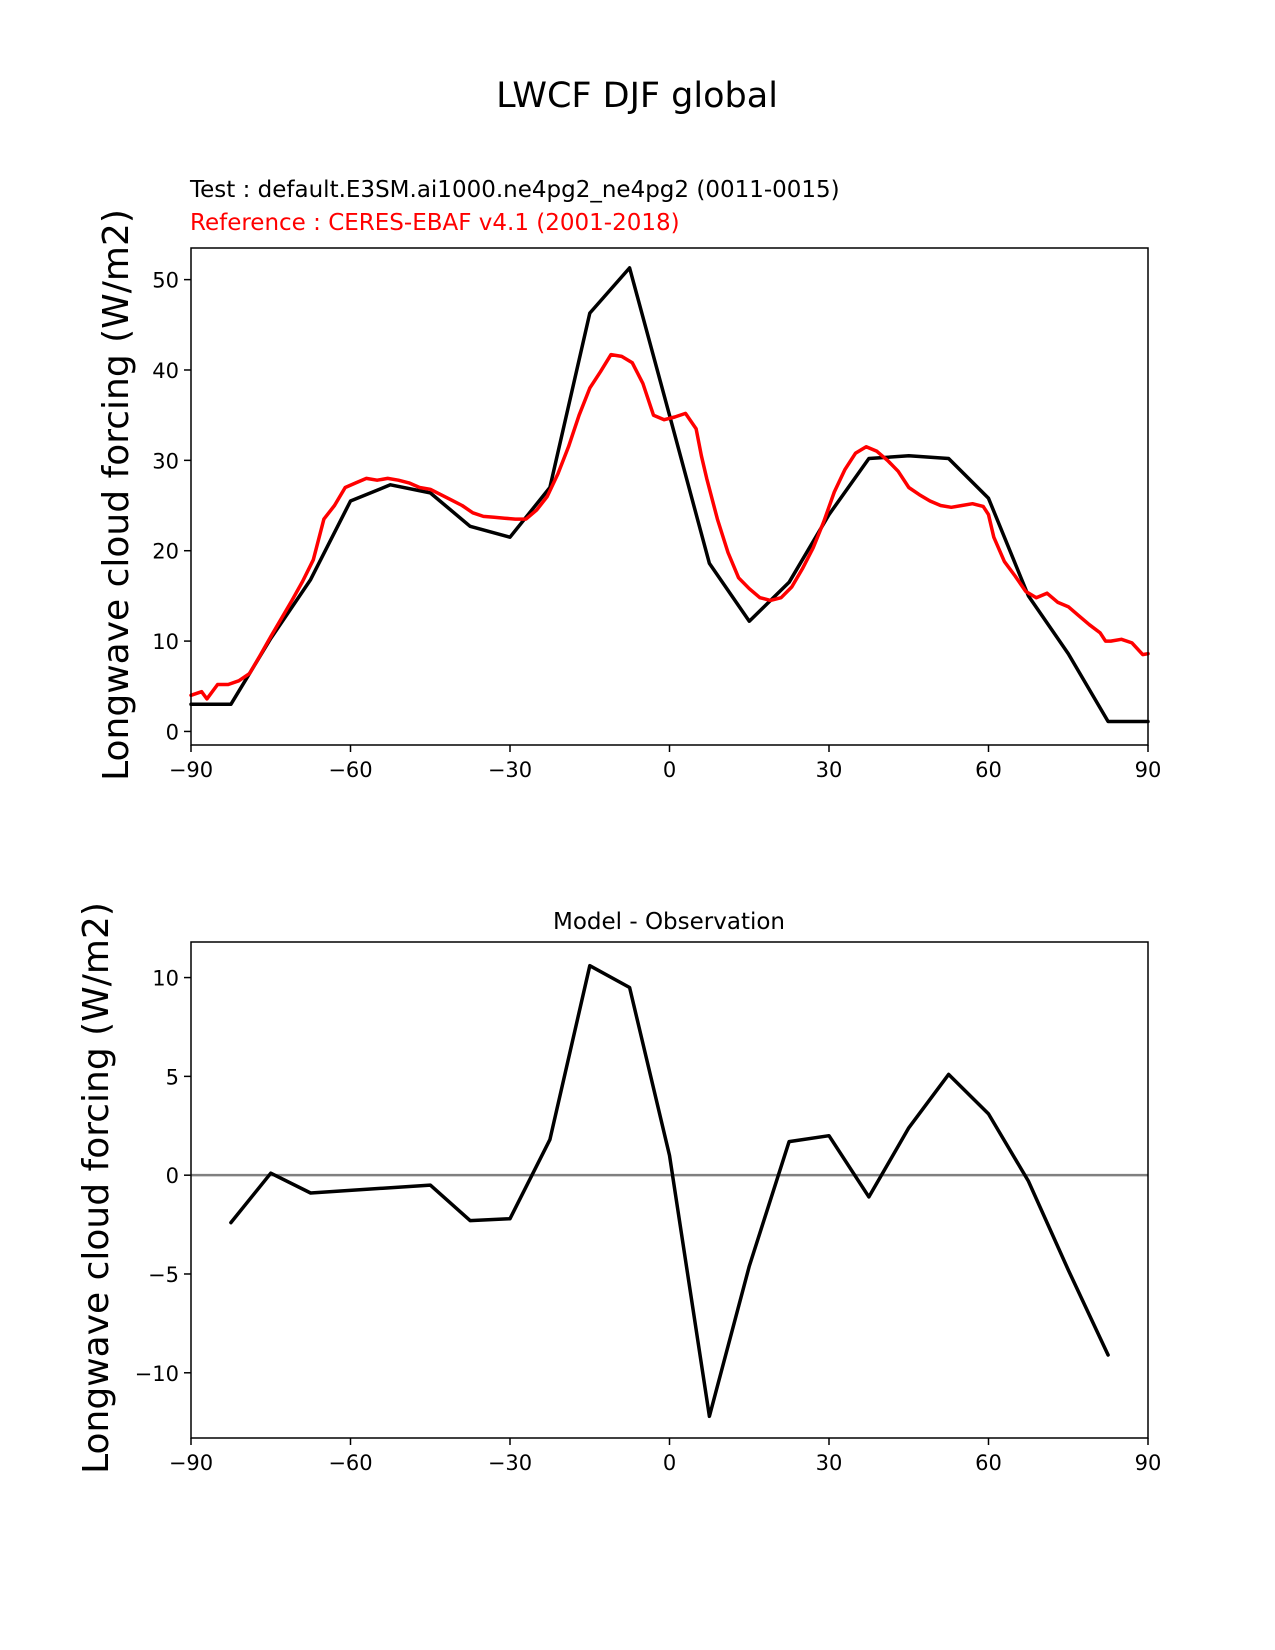 The image size is (1275, 1650). What do you see at coordinates (1148, 1463) in the screenshot?
I see `bottom-x-tick-label: 90` at bounding box center [1148, 1463].